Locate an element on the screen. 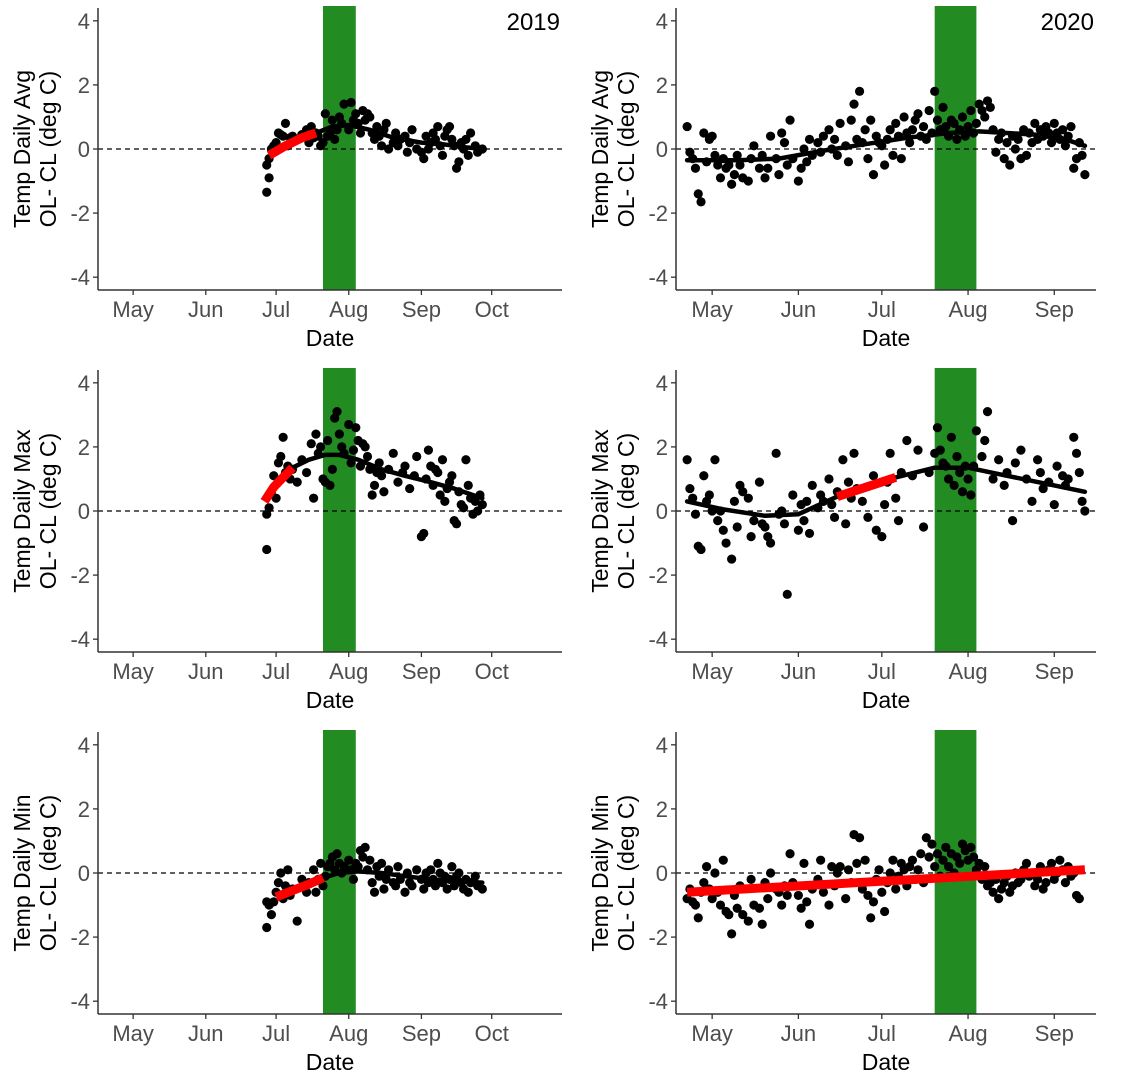 The height and width of the screenshot is (1076, 1145). y-tick-label: 0 is located at coordinates (84, 873).